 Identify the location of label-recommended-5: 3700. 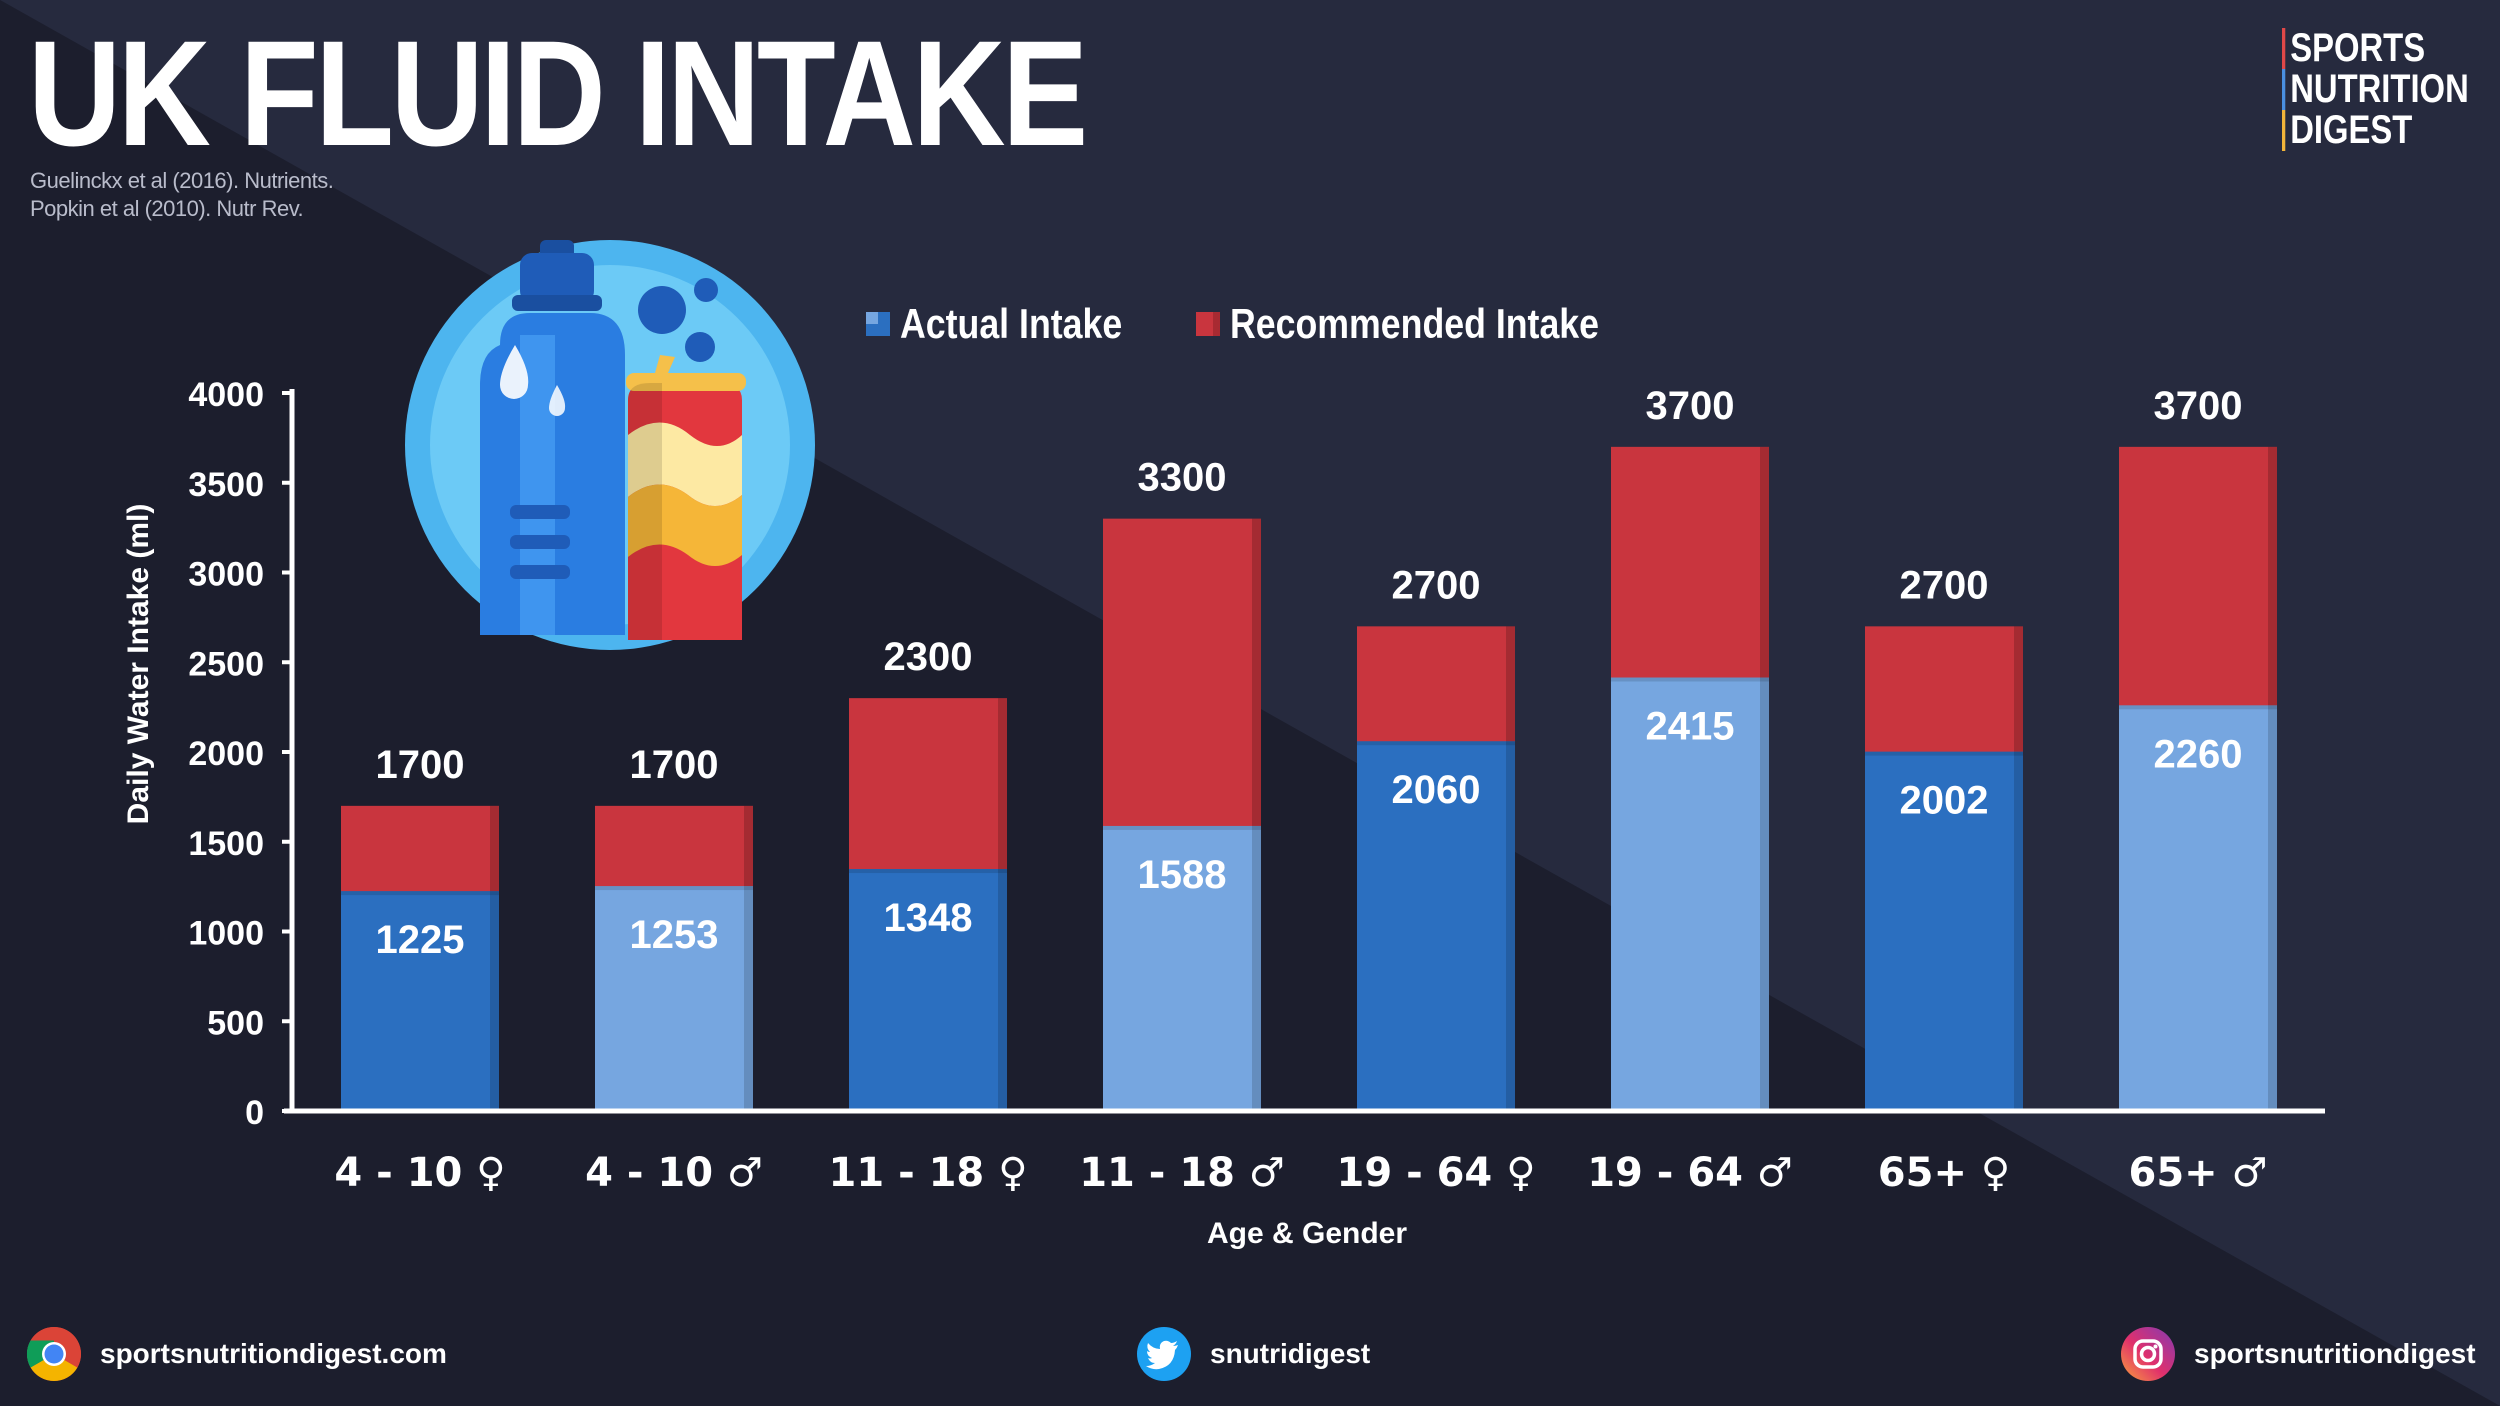
(1690, 406).